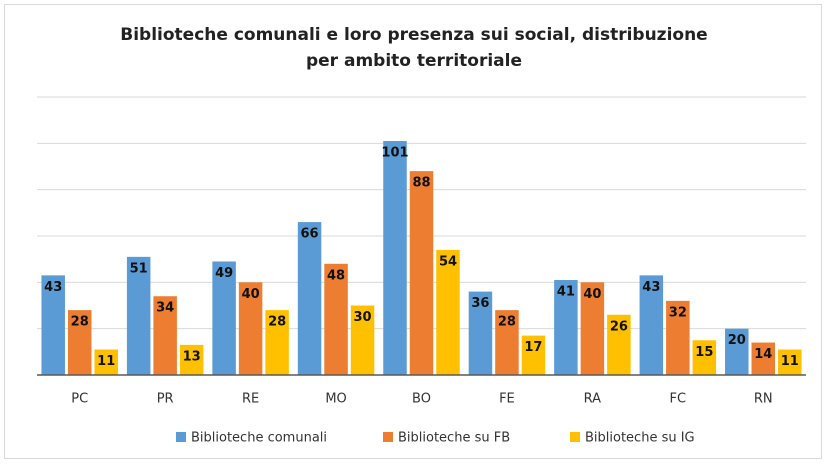 The image size is (828, 465). What do you see at coordinates (454, 438) in the screenshot?
I see `legend-label: Biblioteche su FB` at bounding box center [454, 438].